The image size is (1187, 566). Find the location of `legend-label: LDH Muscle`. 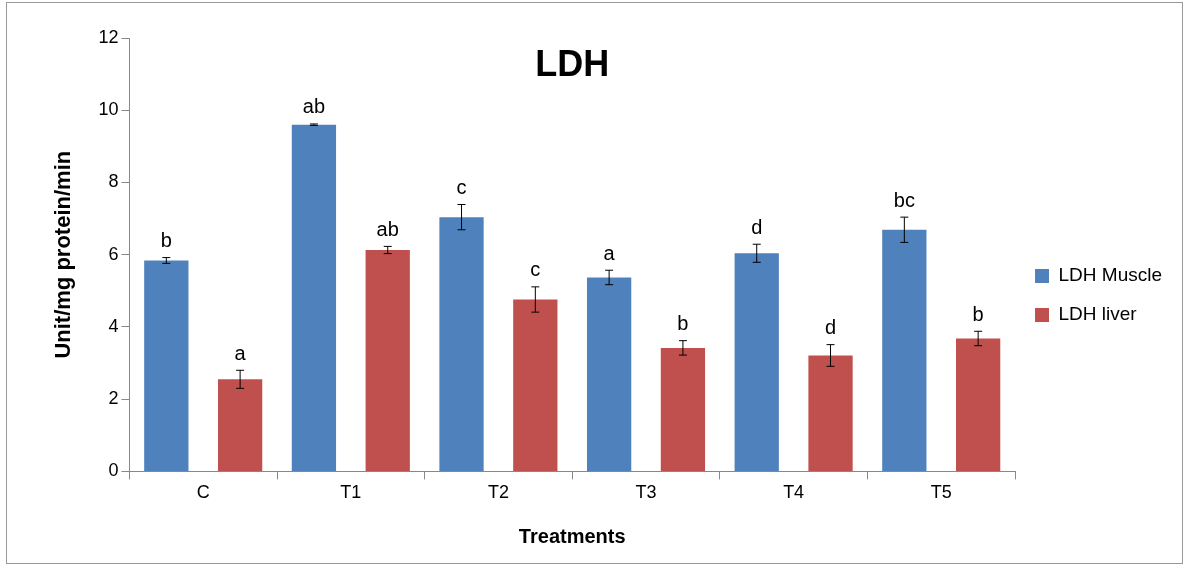

legend-label: LDH Muscle is located at coordinates (1110, 275).